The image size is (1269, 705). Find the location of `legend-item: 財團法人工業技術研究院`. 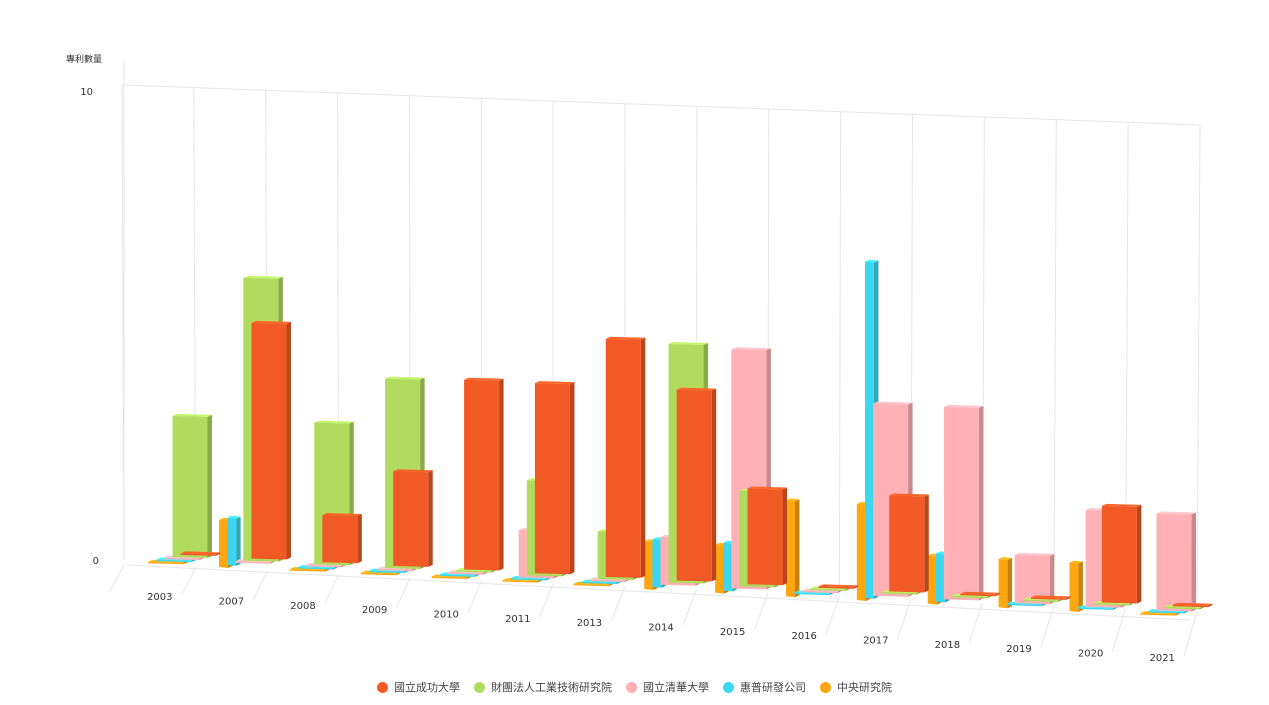

legend-item: 財團法人工業技術研究院 is located at coordinates (543, 687).